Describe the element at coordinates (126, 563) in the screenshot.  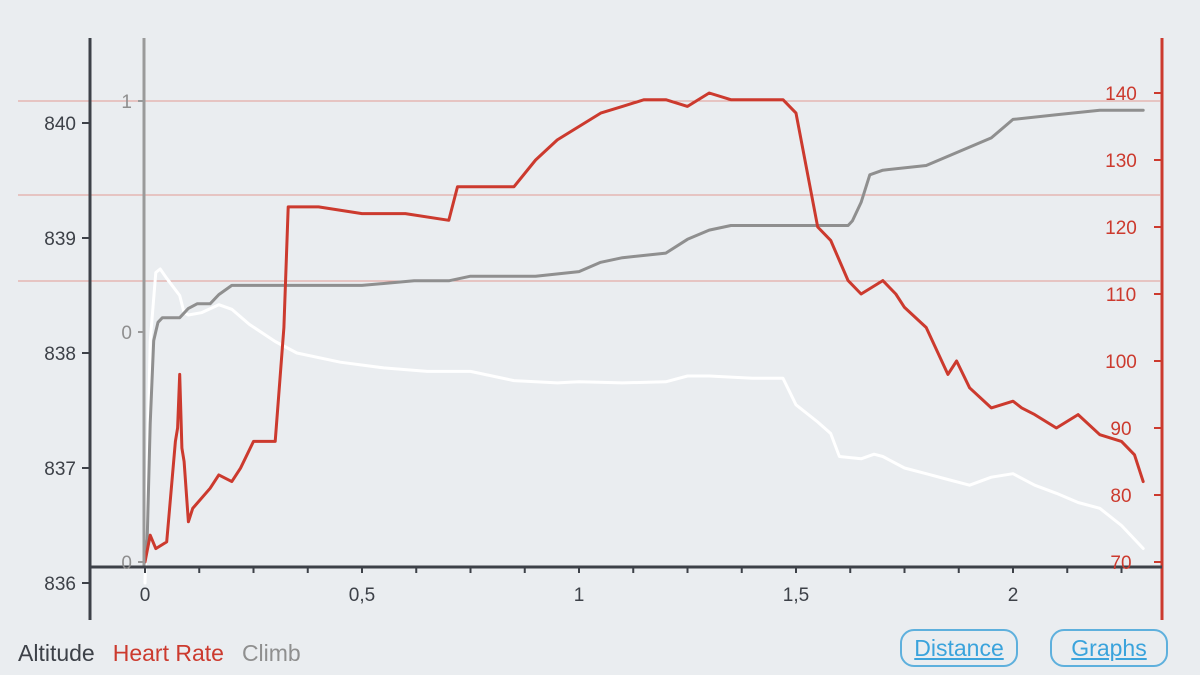
I see `climb-tick-label-0: 0` at that location.